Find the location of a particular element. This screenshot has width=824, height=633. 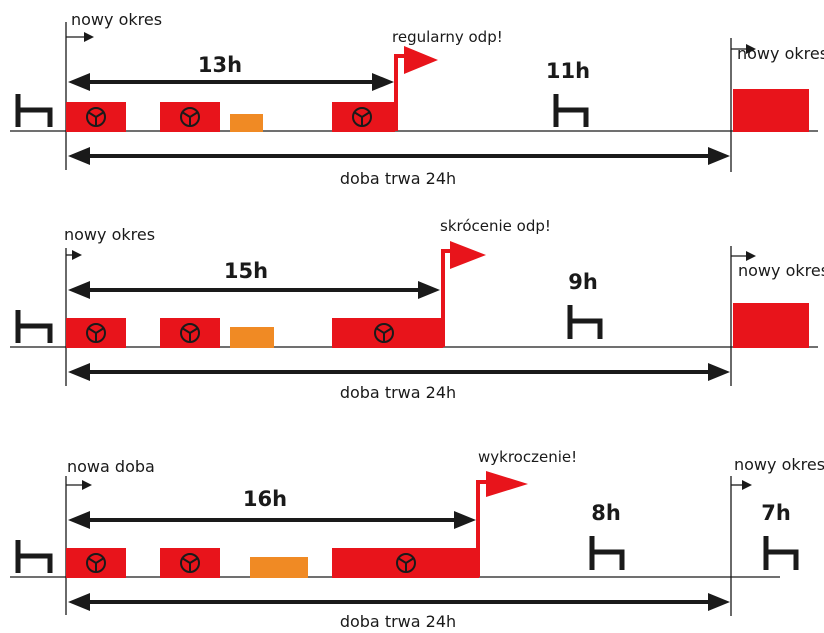

flag-label: skrócenie odp! is located at coordinates (495, 226).